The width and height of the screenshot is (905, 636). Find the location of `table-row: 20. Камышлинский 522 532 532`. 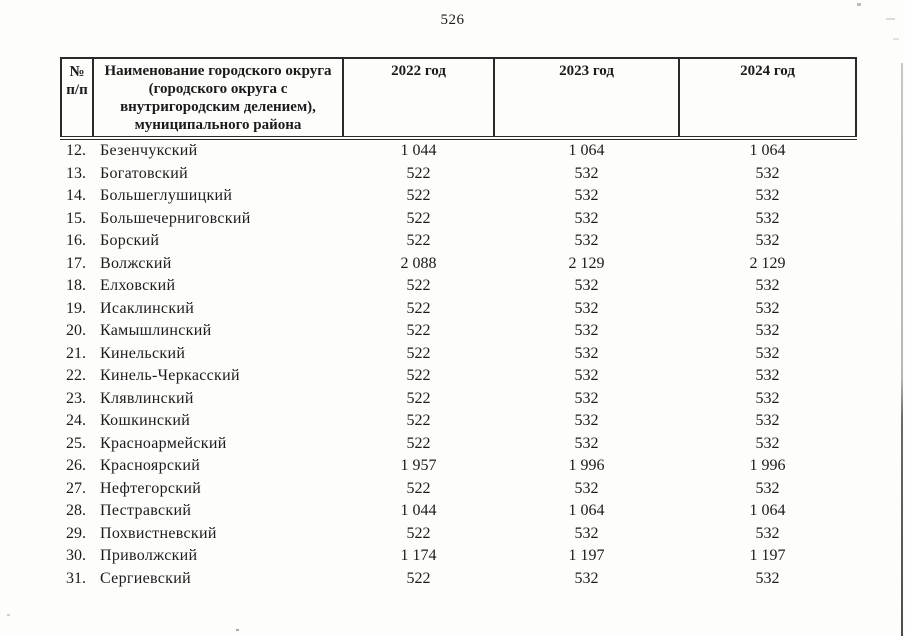

table-row: 20. Камышлинский 522 532 532 is located at coordinates (458, 331).